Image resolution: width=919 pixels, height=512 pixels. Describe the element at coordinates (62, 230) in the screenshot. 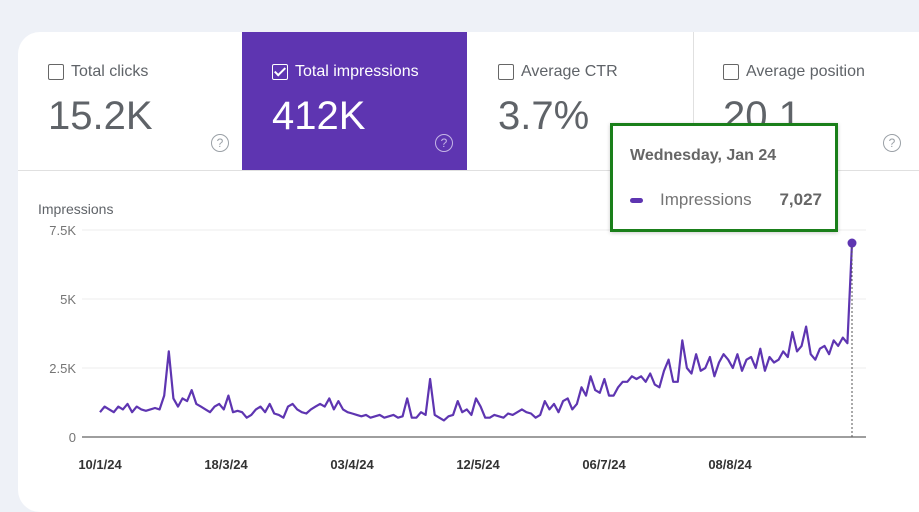

I see `y-tick-label: 7.5K` at that location.